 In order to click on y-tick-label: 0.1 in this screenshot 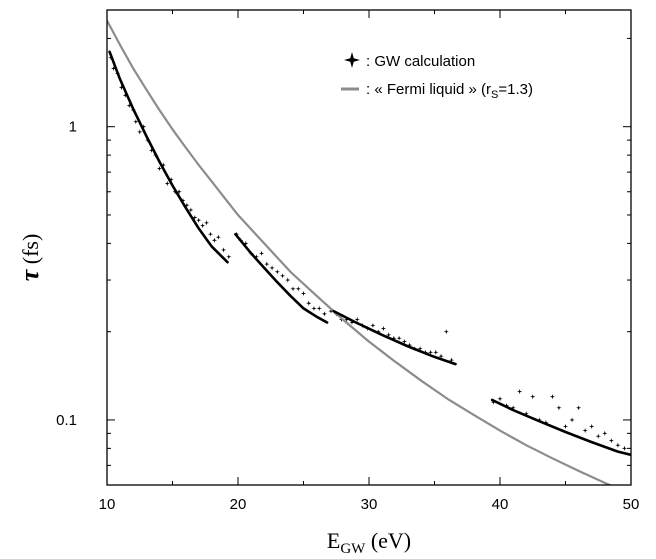, I will do `click(66, 420)`.